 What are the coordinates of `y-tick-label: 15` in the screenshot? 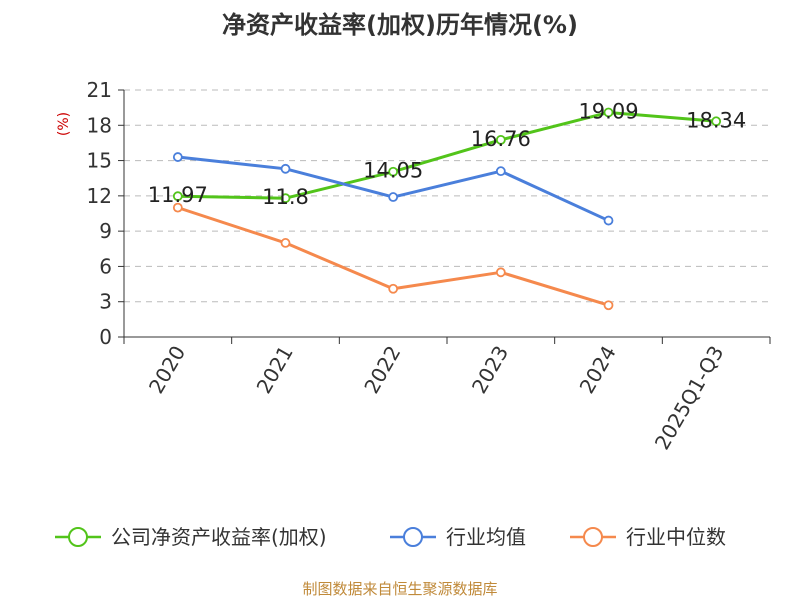 It's located at (99, 161).